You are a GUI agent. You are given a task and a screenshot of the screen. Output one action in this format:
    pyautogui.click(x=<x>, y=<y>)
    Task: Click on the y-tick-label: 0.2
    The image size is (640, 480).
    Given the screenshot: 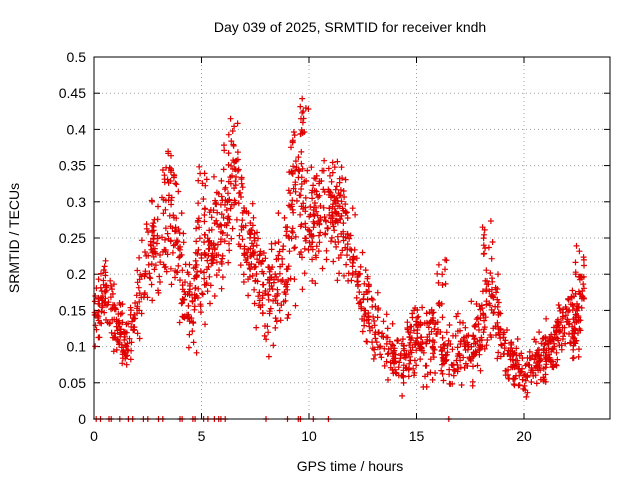 What is the action you would take?
    pyautogui.click(x=77, y=274)
    